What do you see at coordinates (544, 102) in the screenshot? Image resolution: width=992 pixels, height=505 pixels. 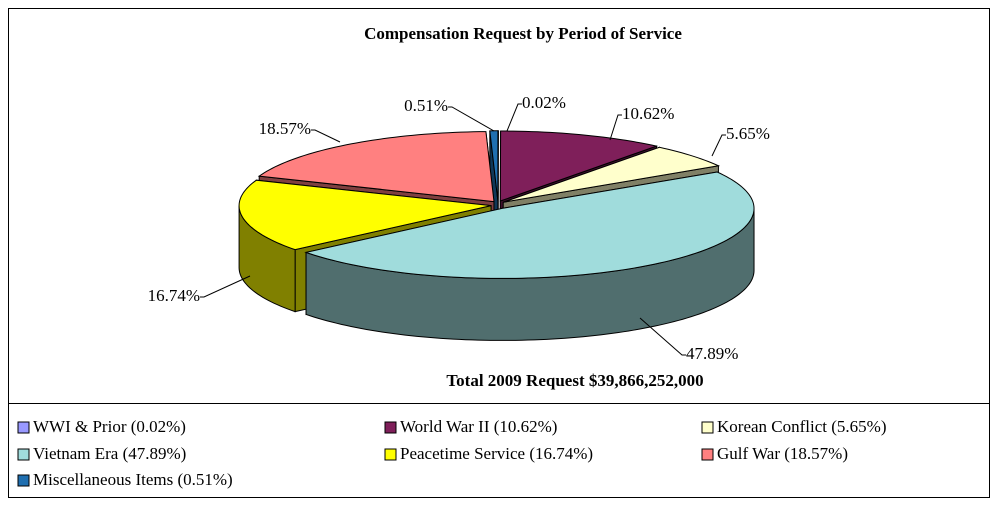 I see `data-label: 0.02%` at bounding box center [544, 102].